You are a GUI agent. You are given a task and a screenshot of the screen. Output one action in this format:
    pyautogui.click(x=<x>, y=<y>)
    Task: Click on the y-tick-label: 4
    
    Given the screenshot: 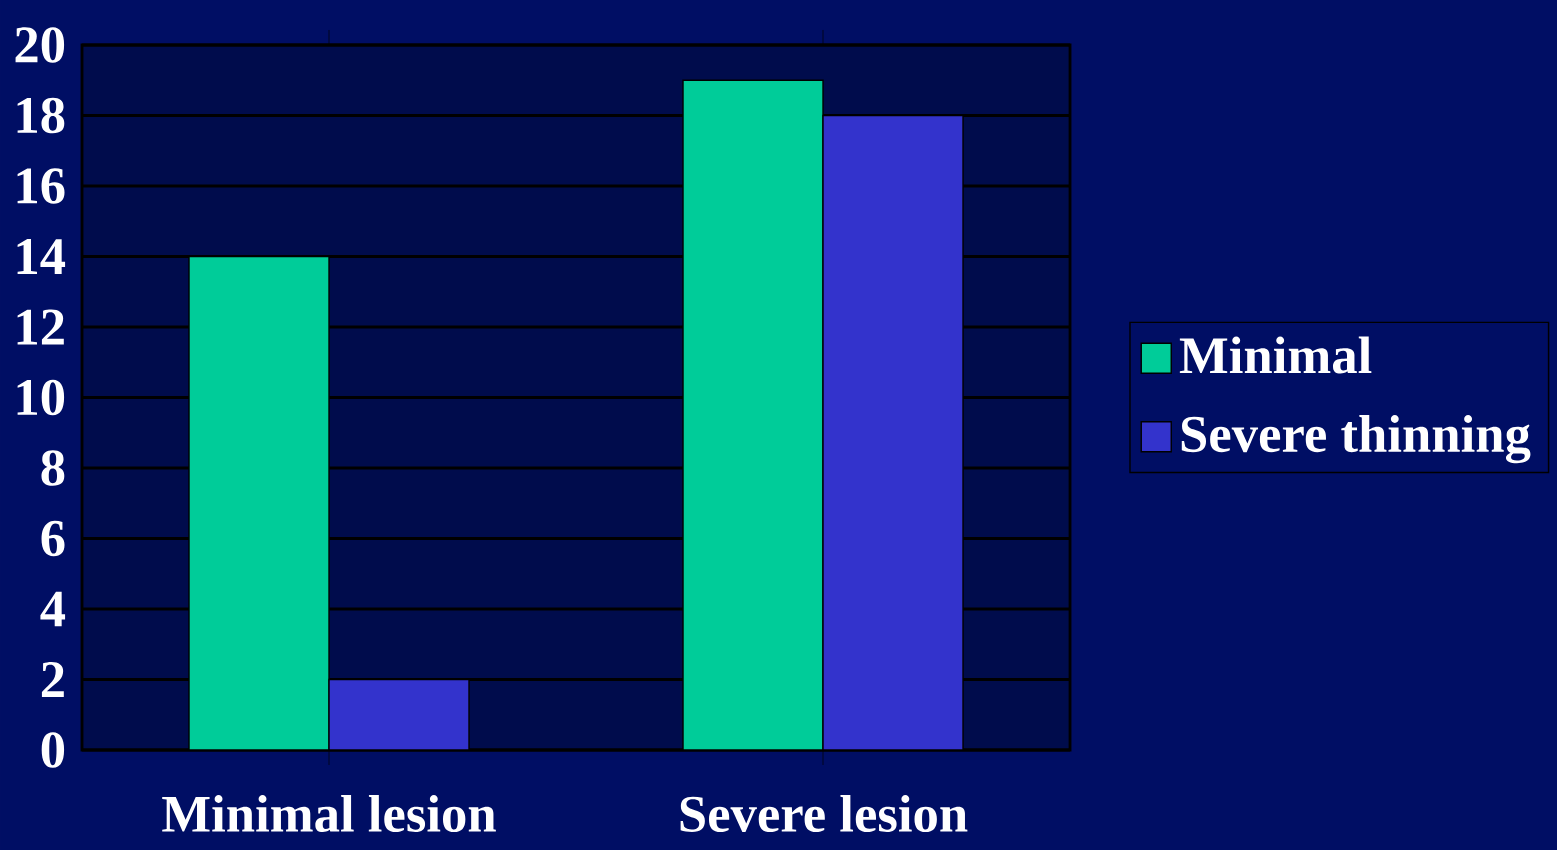 What is the action you would take?
    pyautogui.click(x=53, y=609)
    